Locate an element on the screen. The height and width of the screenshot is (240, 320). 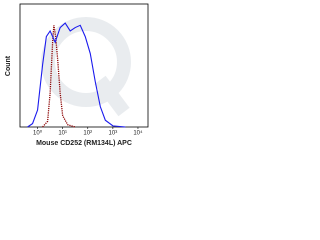
x-tick-label: 10¹ is located at coordinates (62, 134).